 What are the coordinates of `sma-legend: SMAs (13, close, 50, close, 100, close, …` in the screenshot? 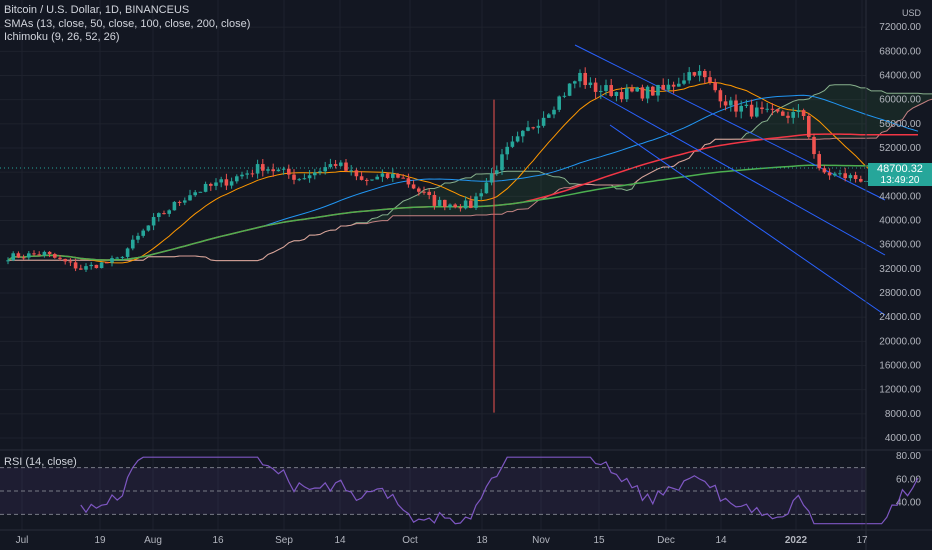 It's located at (127, 24).